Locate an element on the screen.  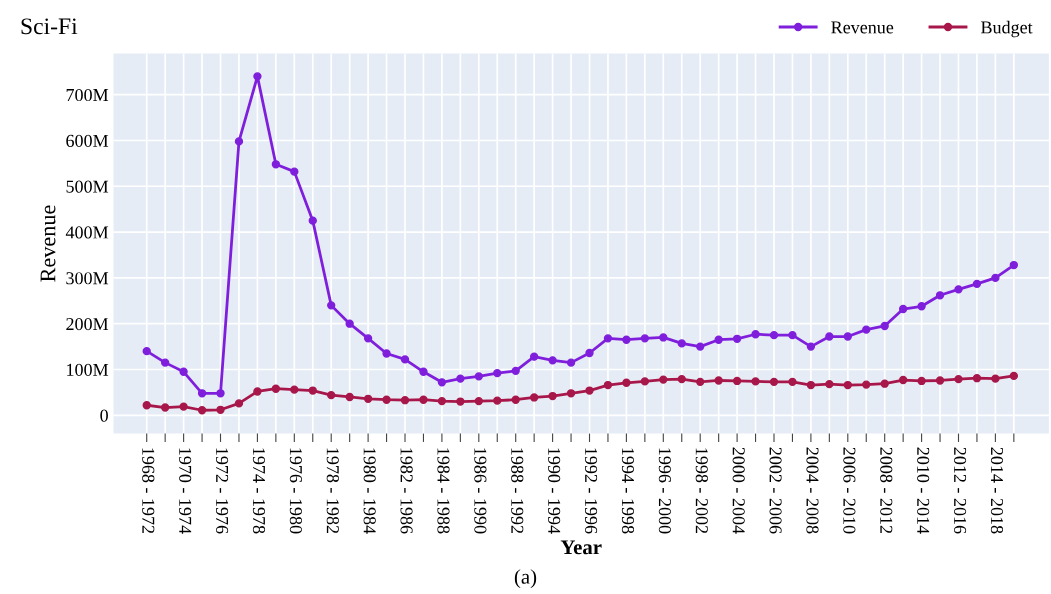
x-tick-label: 1980 - 1984 is located at coordinates (369, 491).